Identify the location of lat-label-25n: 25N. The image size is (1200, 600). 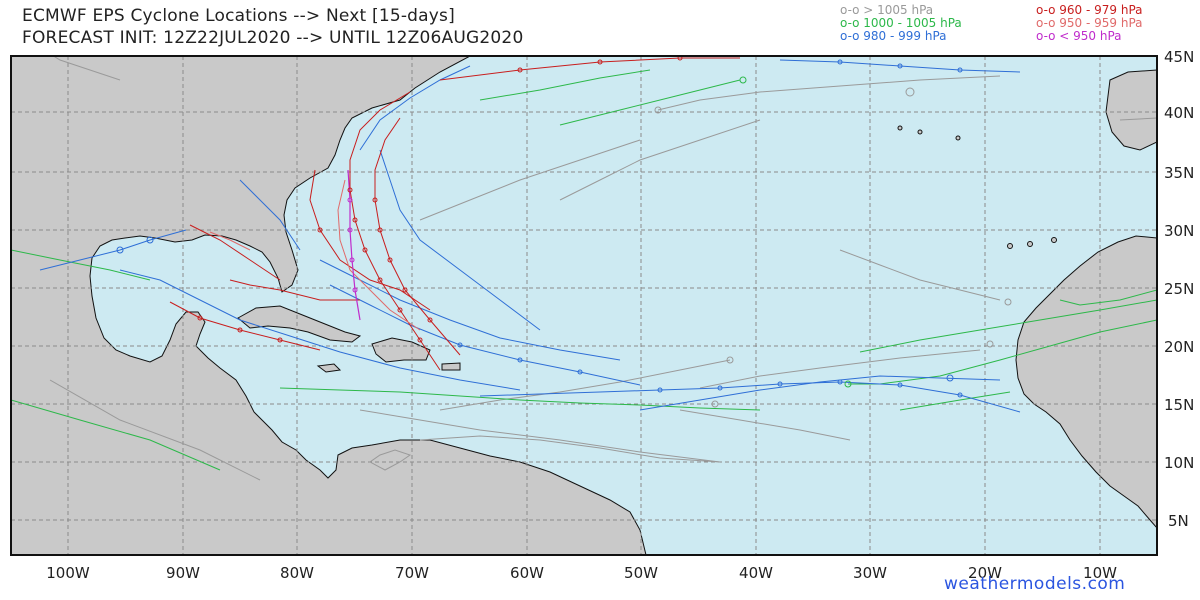
(1179, 289).